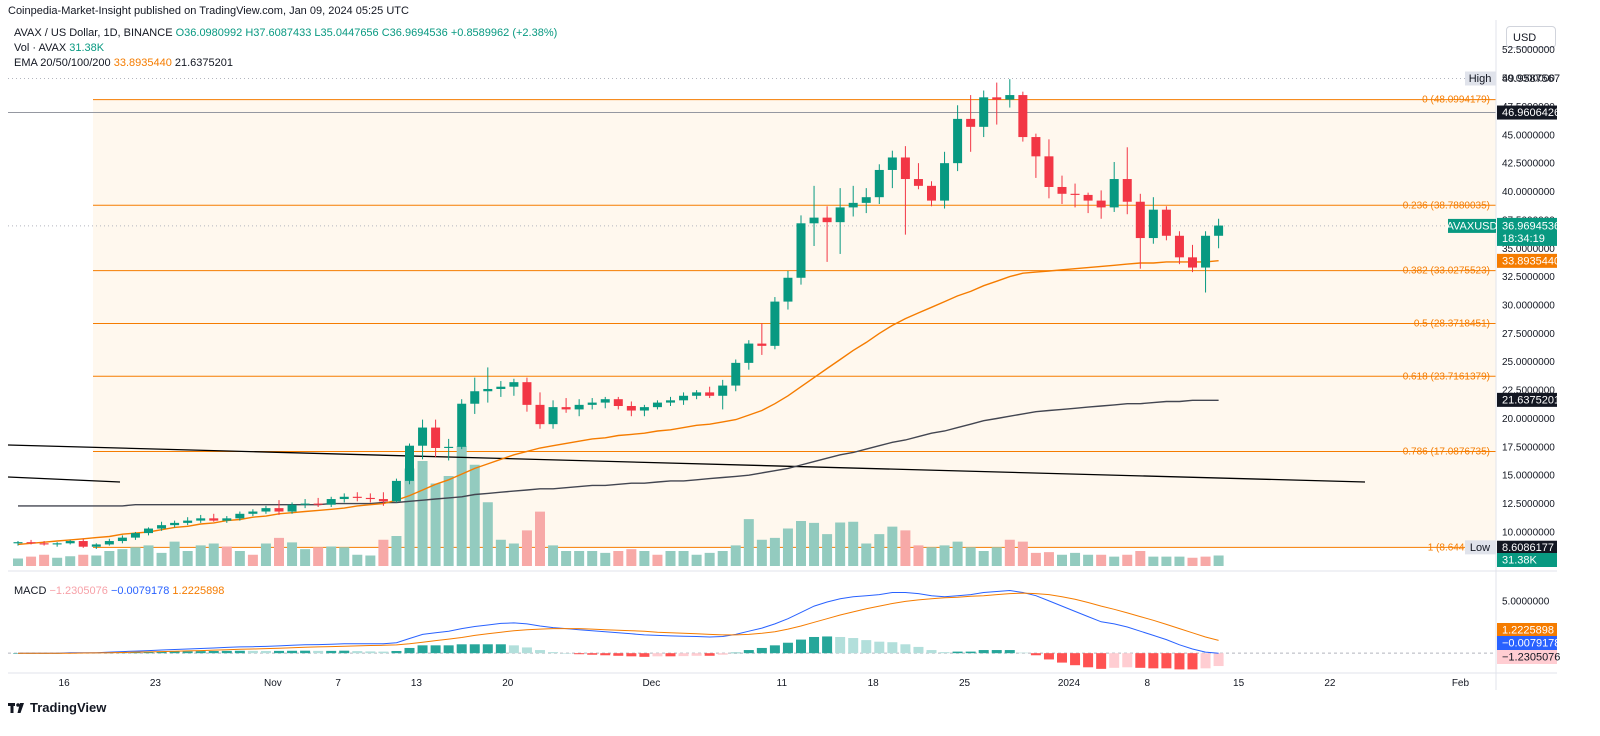 The image size is (1600, 736). I want to click on price-tag: 33.8935440, so click(1531, 261).